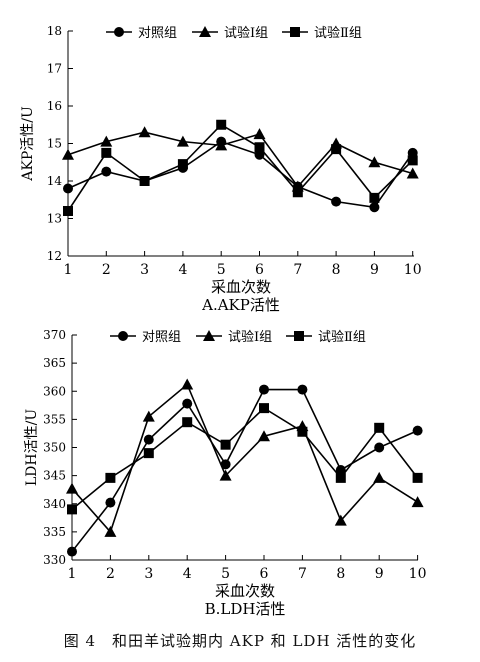 Image resolution: width=480 pixels, height=662 pixels. I want to click on y-axis-title: LDH活性/U, so click(32, 447).